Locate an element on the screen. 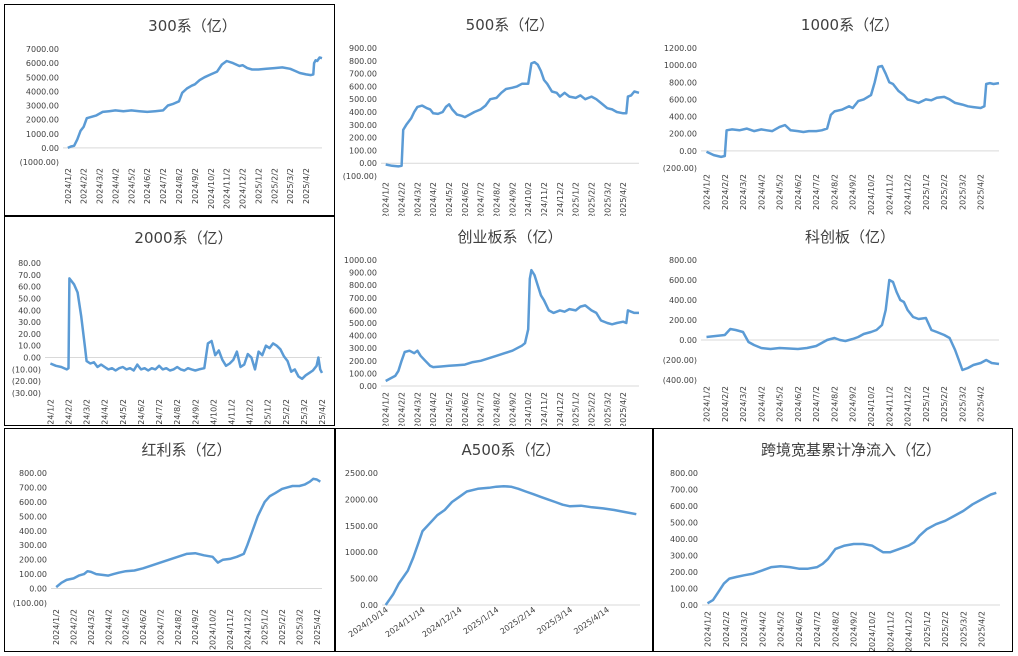 The image size is (1018, 656). chart-title: 科创板（亿） is located at coordinates (850, 237).